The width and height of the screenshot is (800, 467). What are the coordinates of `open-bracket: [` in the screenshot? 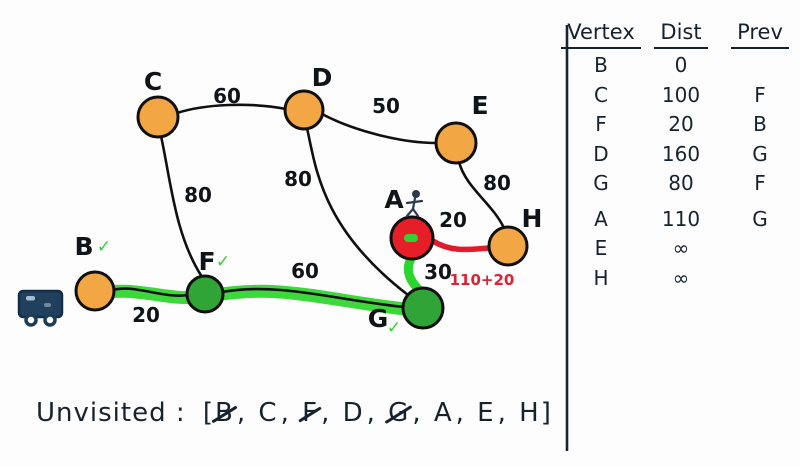 It's located at (208, 413).